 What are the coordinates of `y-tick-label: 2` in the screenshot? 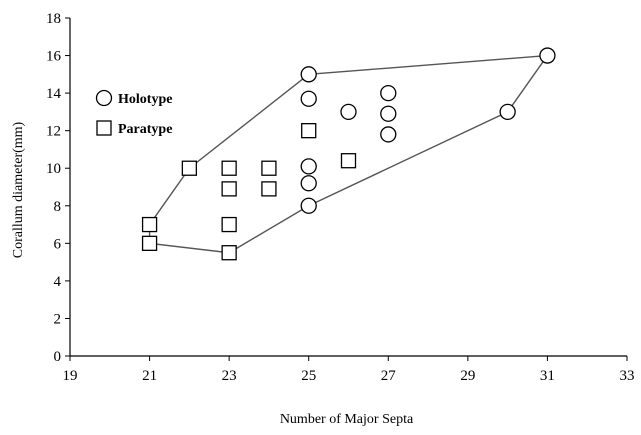 It's located at (58, 319).